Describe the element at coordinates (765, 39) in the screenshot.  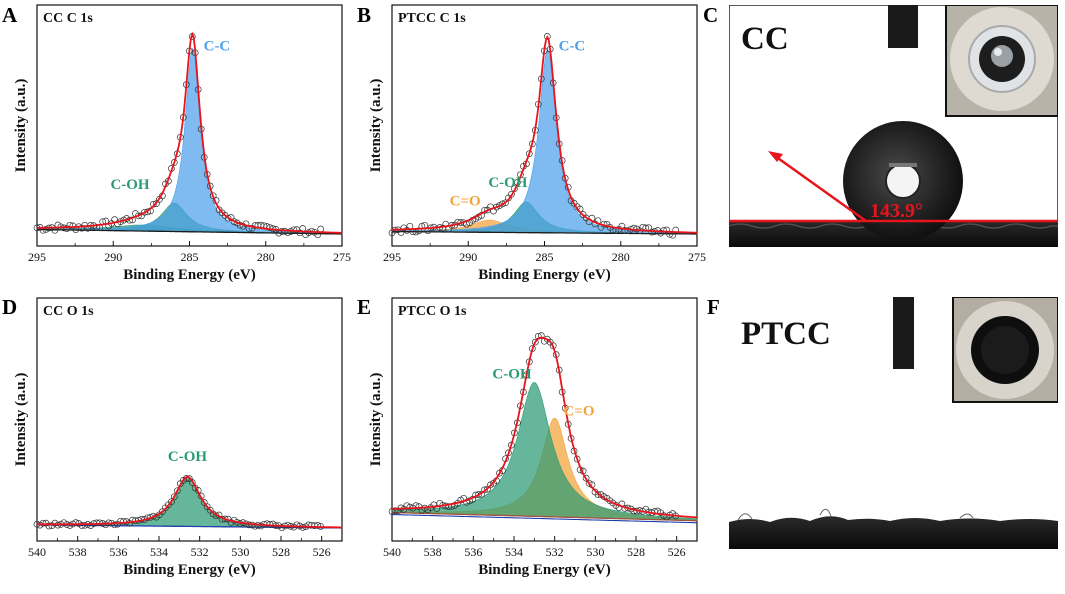
I see `photo-title-cc: CC` at that location.